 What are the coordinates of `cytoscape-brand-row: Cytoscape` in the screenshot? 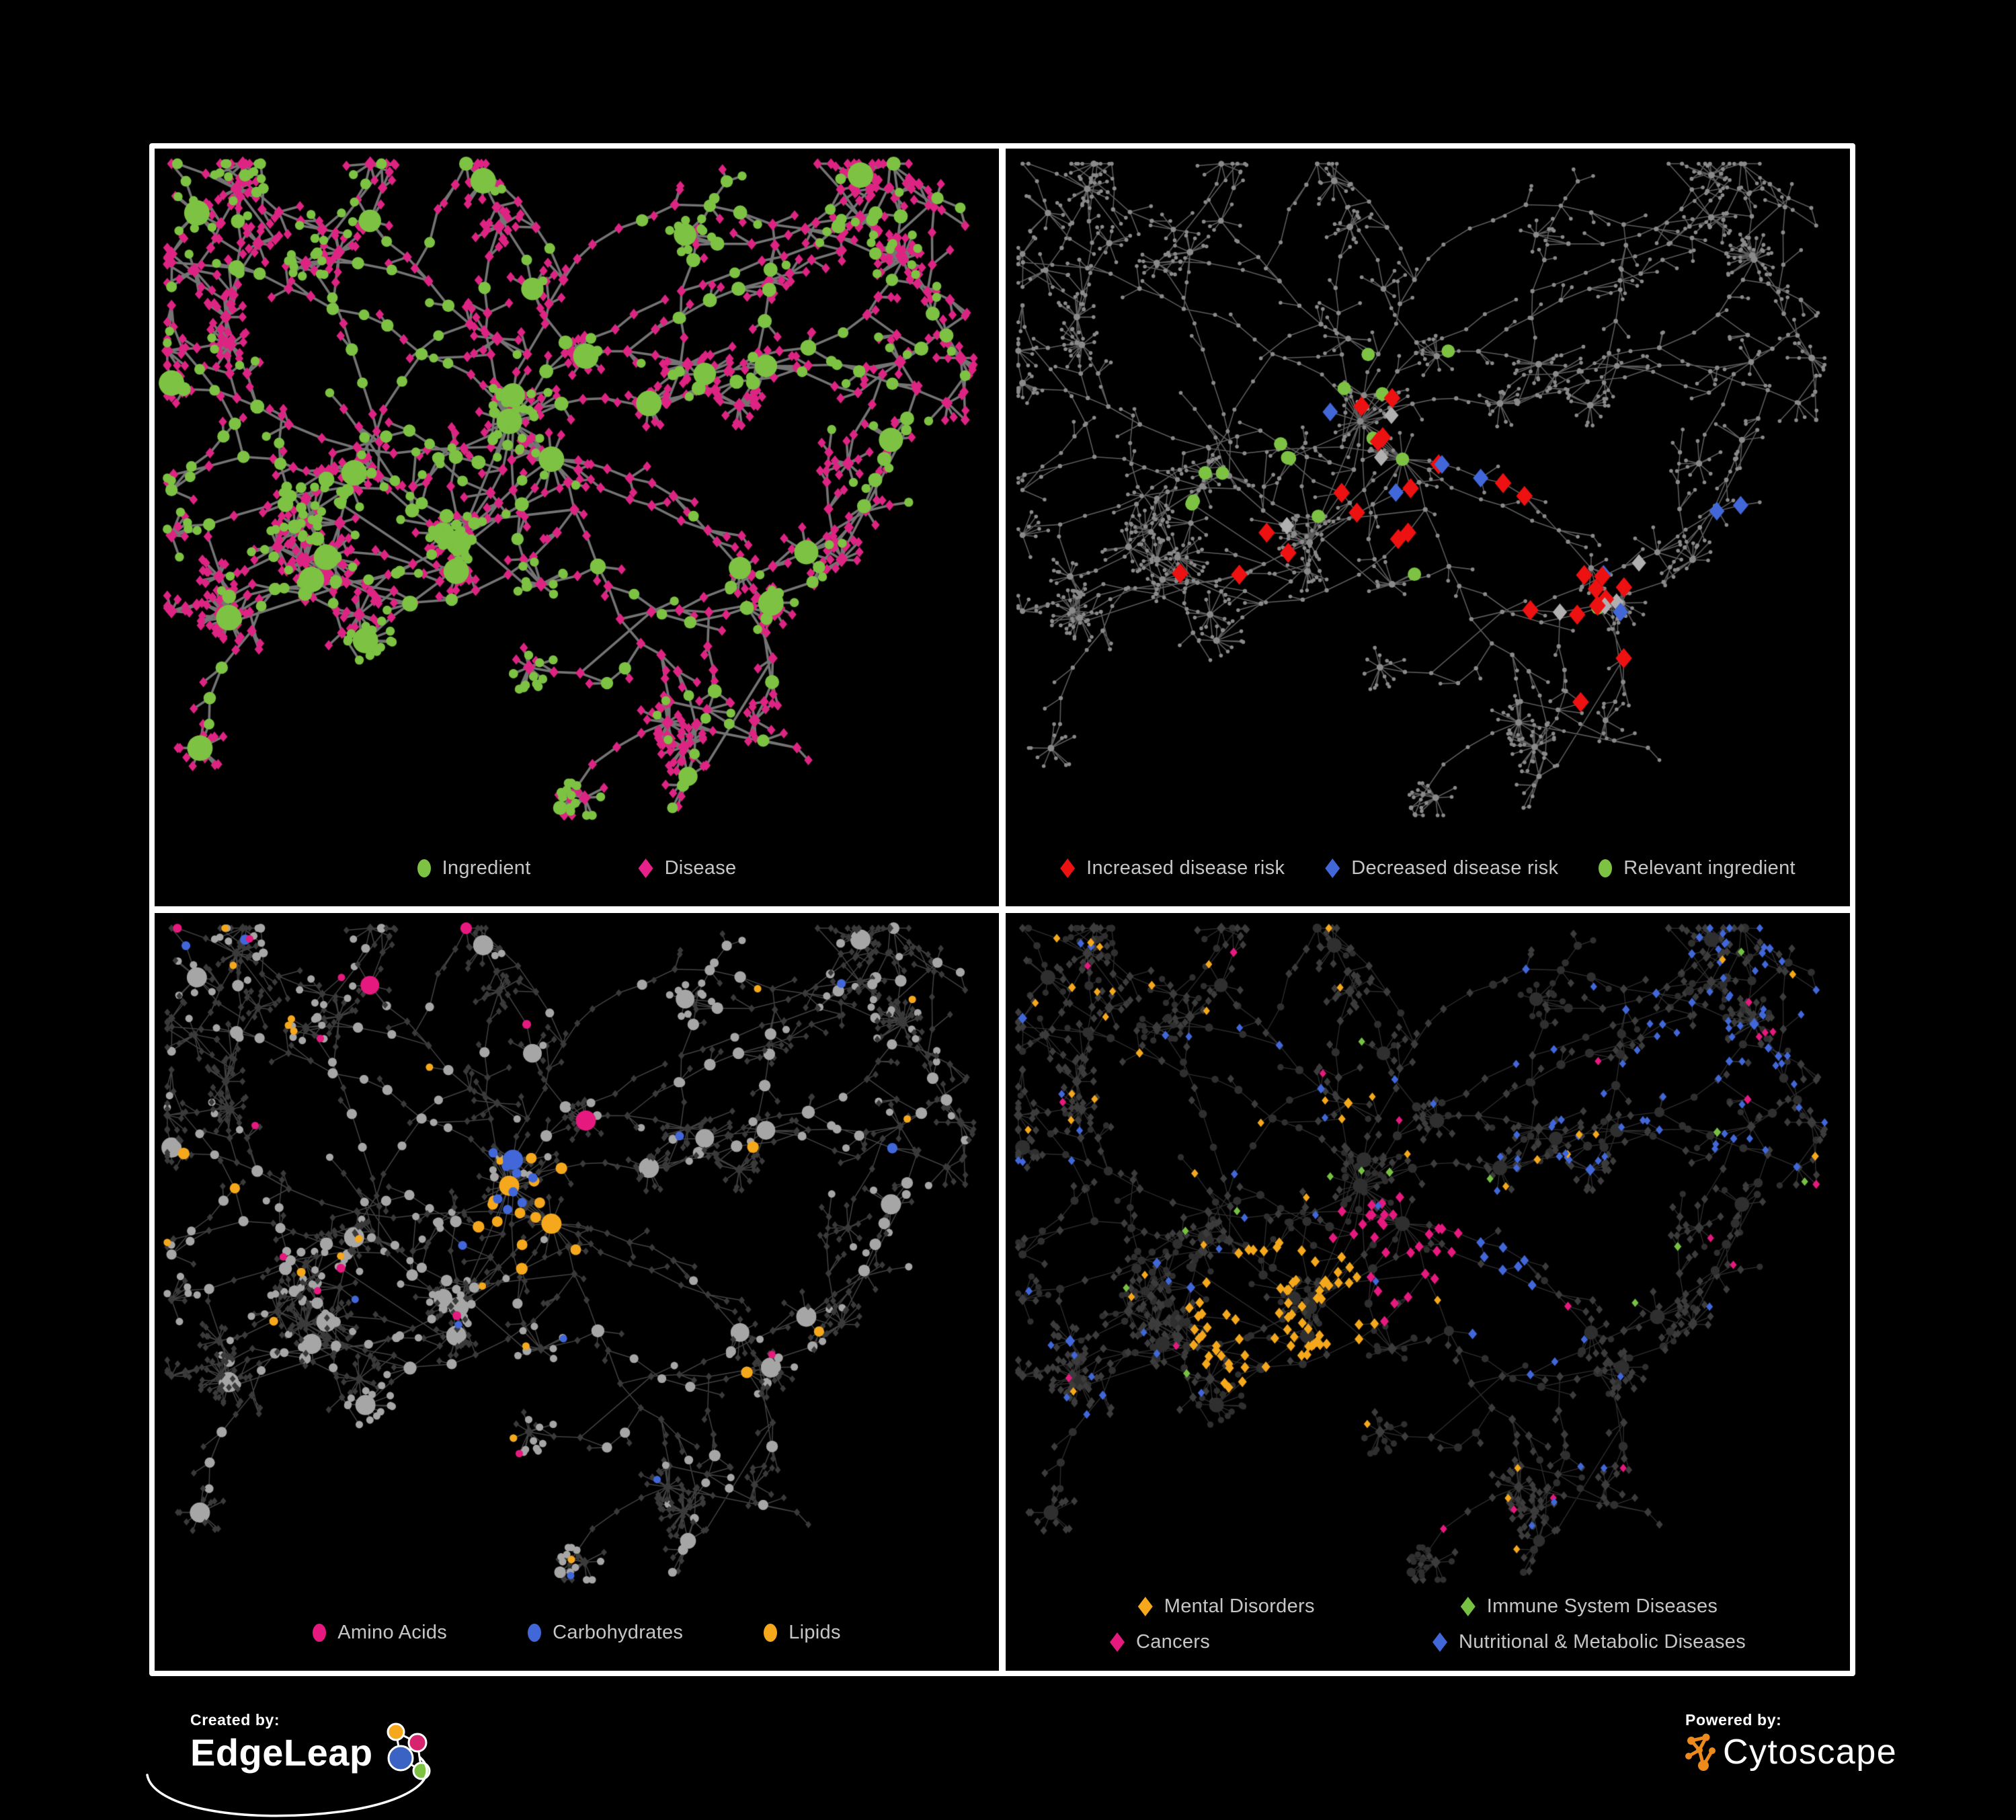 It's located at (1791, 1753).